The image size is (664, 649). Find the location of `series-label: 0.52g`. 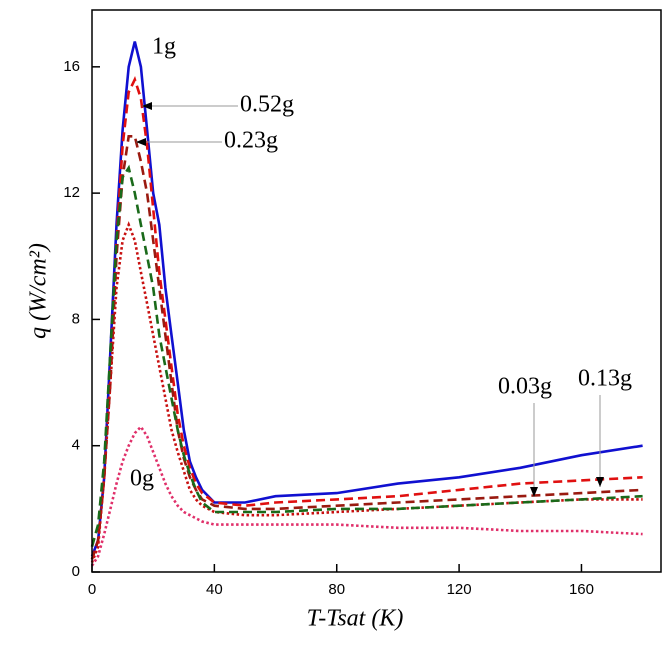

series-label: 0.52g is located at coordinates (267, 105).